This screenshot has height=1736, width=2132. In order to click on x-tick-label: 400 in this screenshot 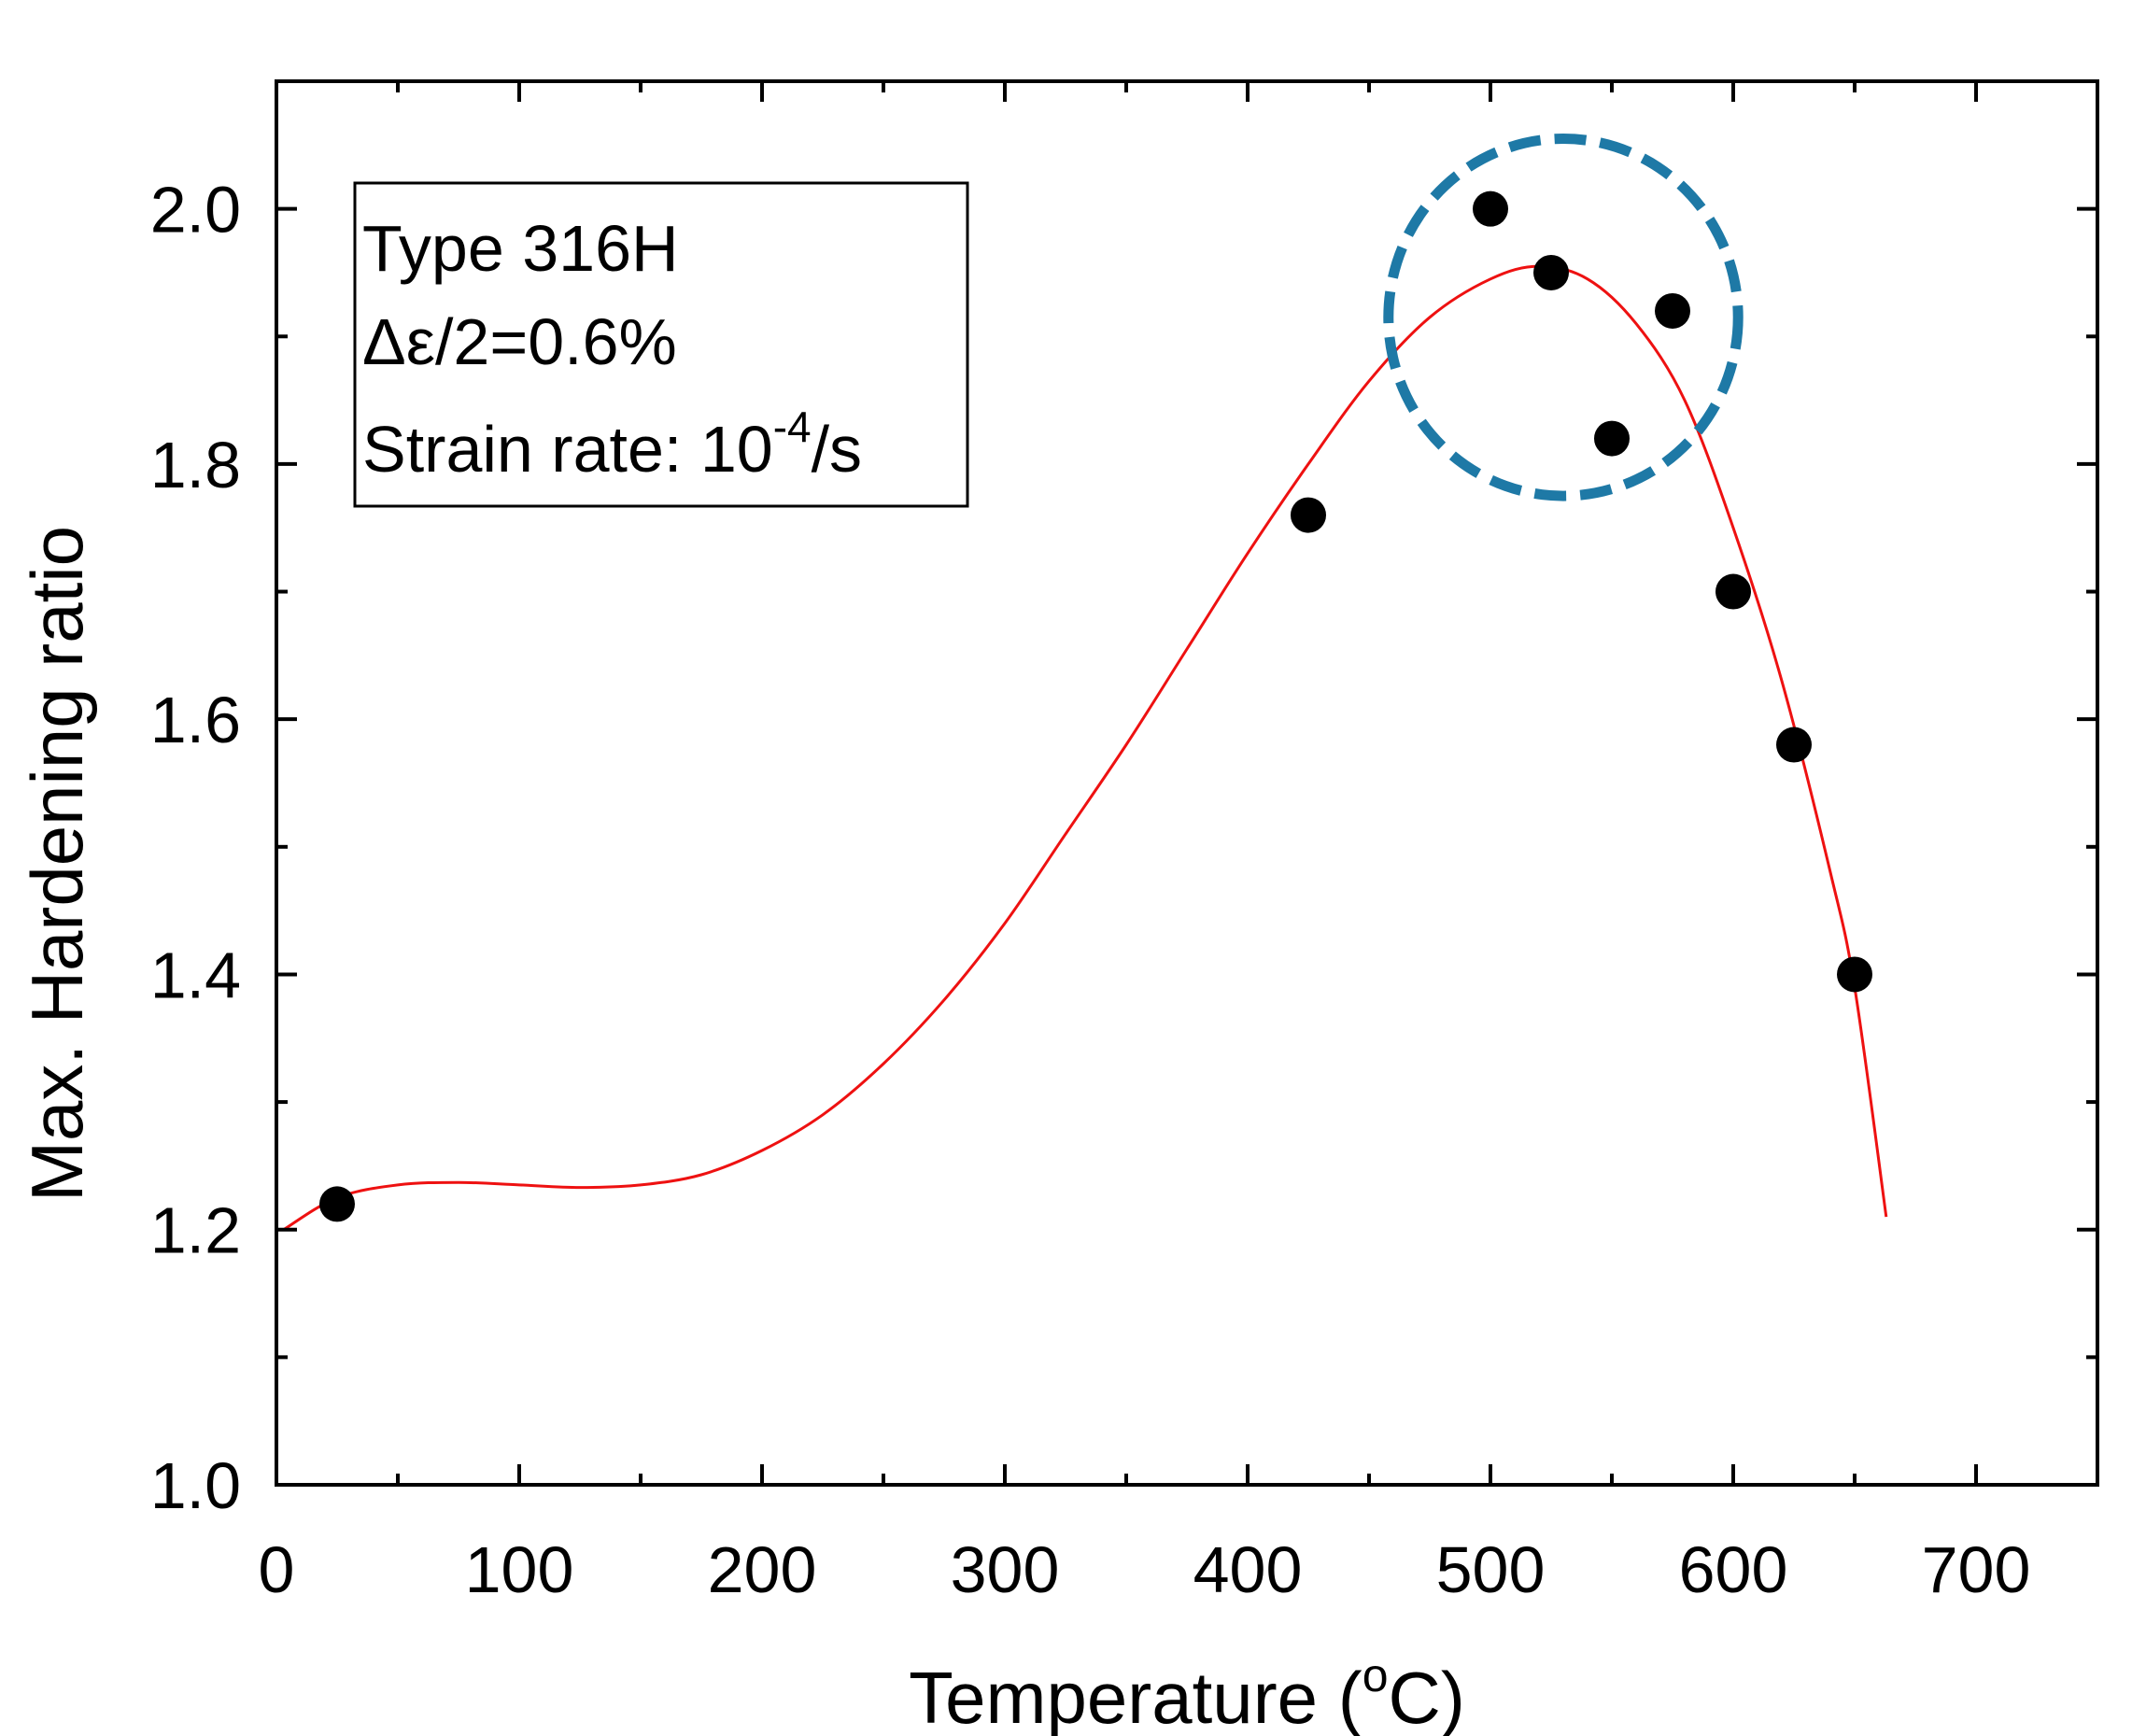, I will do `click(1248, 1570)`.